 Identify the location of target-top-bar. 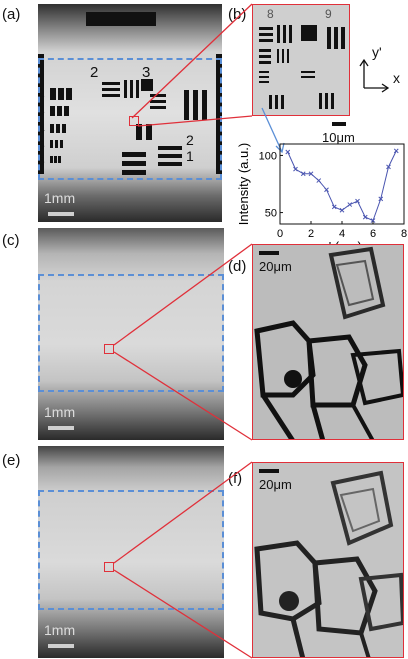
(121, 19).